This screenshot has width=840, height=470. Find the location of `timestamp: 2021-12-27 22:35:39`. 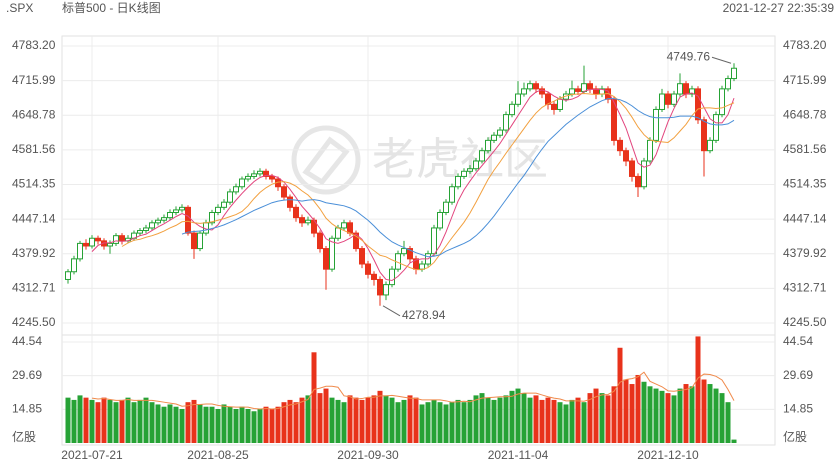

timestamp: 2021-12-27 22:35:39 is located at coordinates (779, 8).